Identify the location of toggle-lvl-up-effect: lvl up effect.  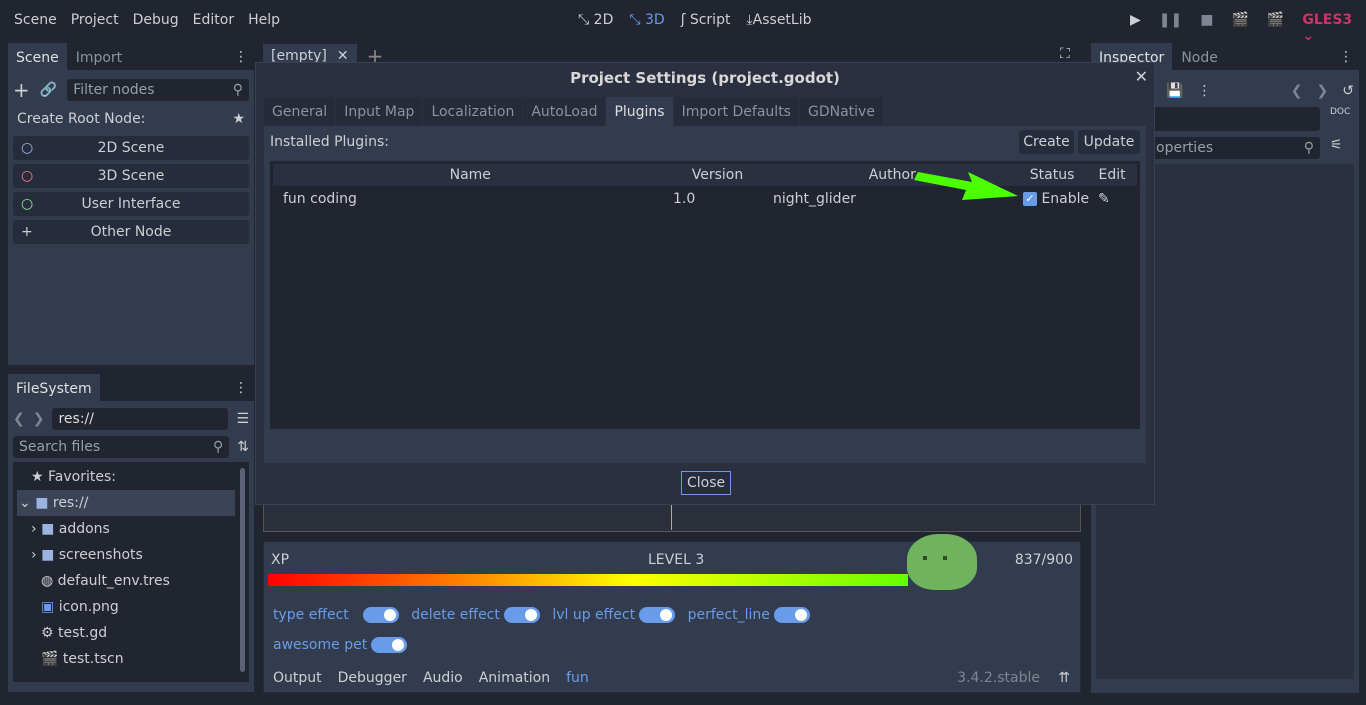
(617, 615).